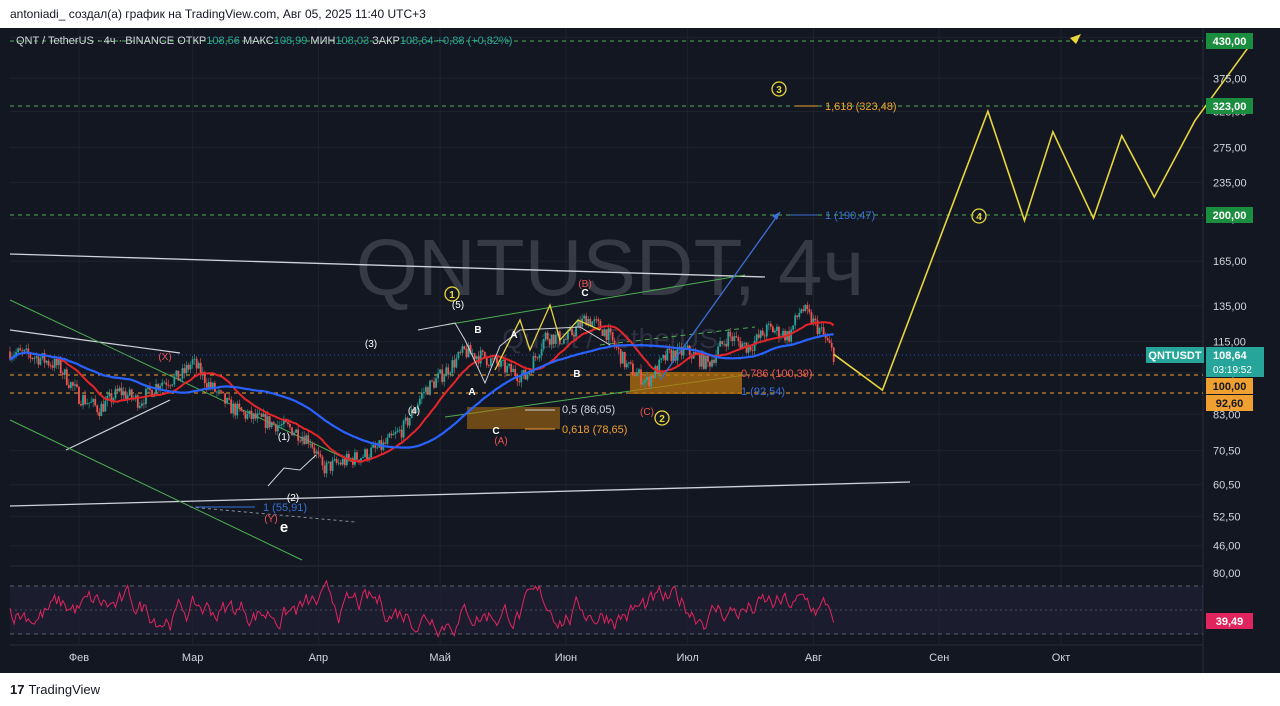  Describe the element at coordinates (1230, 404) in the screenshot. I see `badge-9260: 92,60` at that location.